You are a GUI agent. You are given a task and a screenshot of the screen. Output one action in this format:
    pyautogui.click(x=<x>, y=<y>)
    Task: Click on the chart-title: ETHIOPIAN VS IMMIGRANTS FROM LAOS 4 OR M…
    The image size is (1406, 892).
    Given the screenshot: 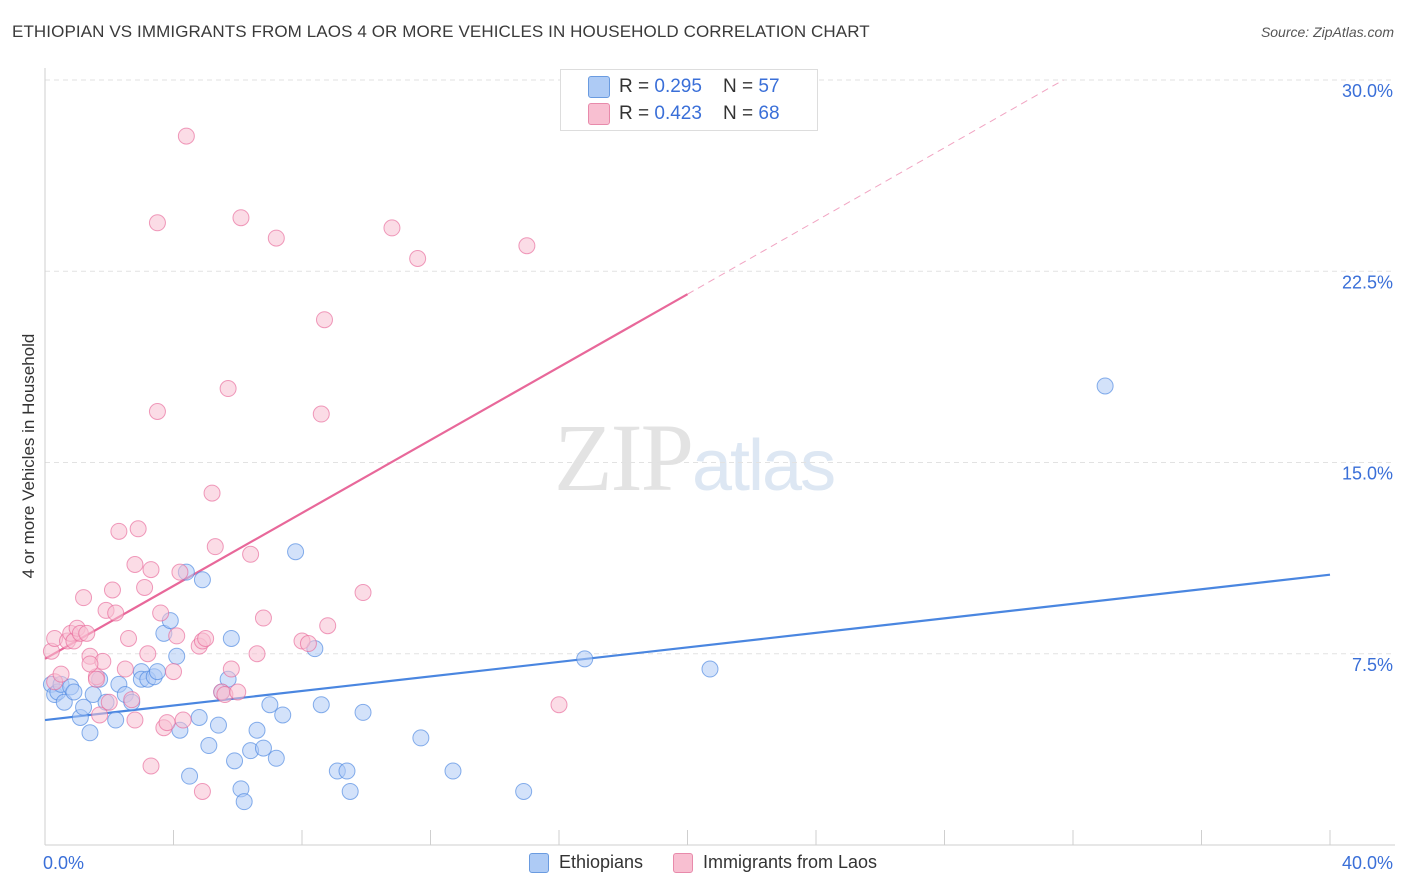 What is the action you would take?
    pyautogui.click(x=441, y=31)
    